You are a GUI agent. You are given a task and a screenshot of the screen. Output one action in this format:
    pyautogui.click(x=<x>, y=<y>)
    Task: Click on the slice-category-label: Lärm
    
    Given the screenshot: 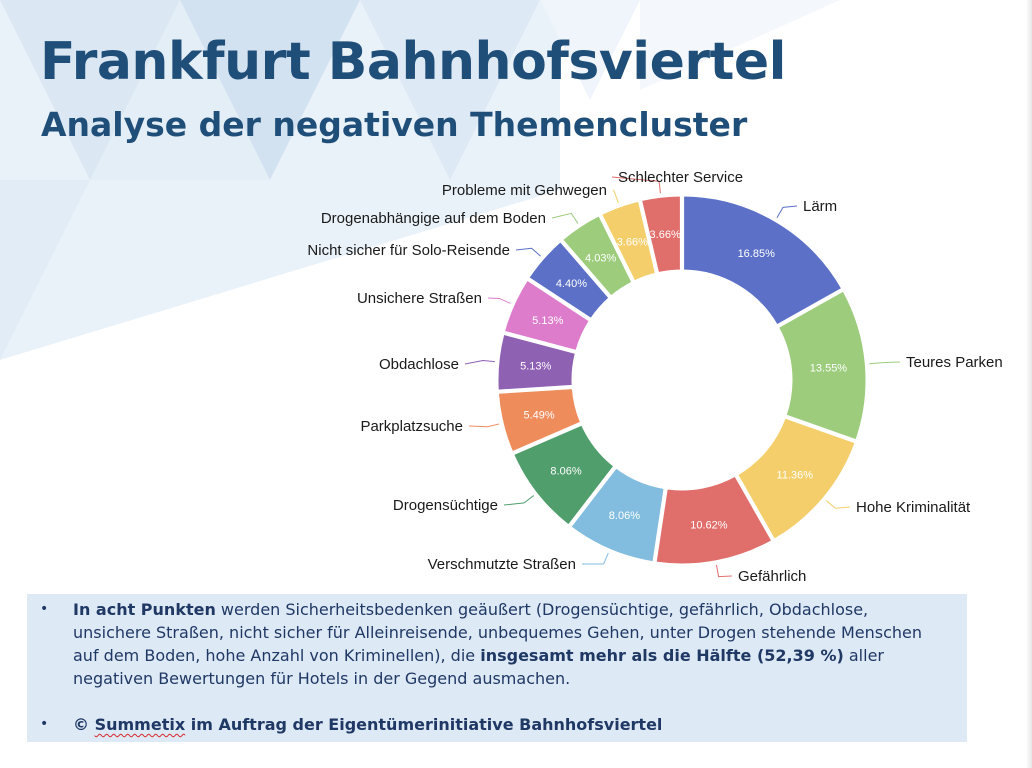 What is the action you would take?
    pyautogui.click(x=820, y=206)
    